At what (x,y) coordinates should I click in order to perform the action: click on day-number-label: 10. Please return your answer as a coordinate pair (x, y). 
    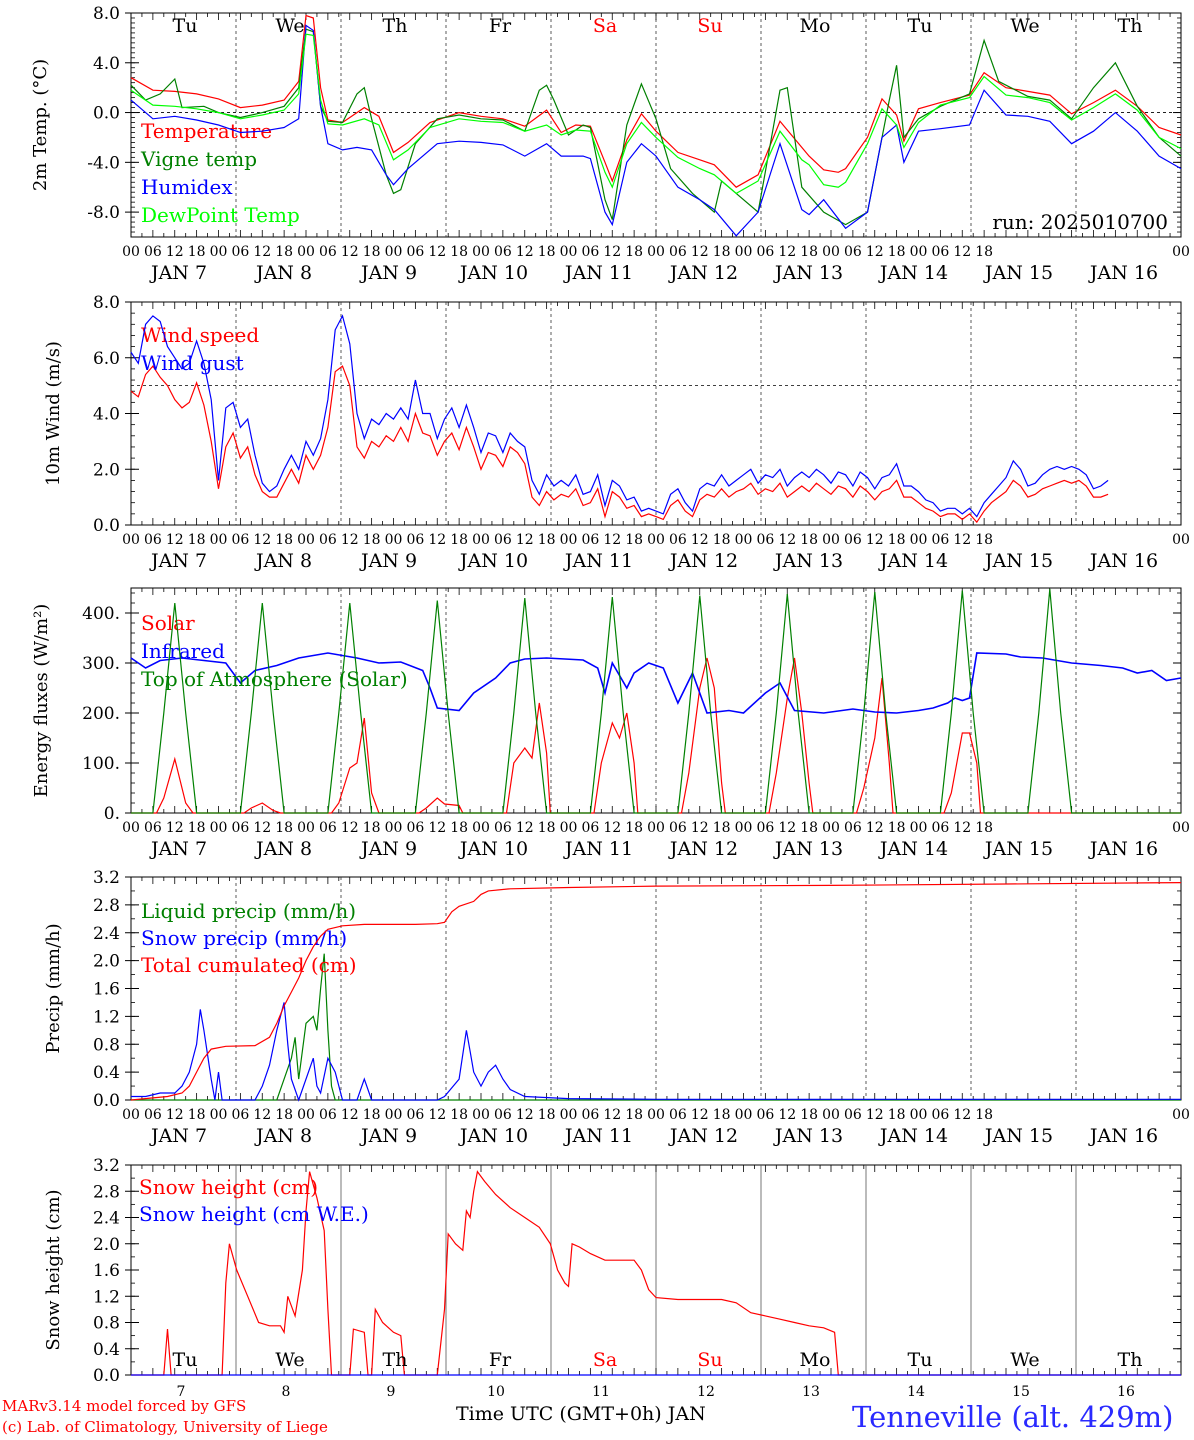
    Looking at the image, I should click on (496, 1392).